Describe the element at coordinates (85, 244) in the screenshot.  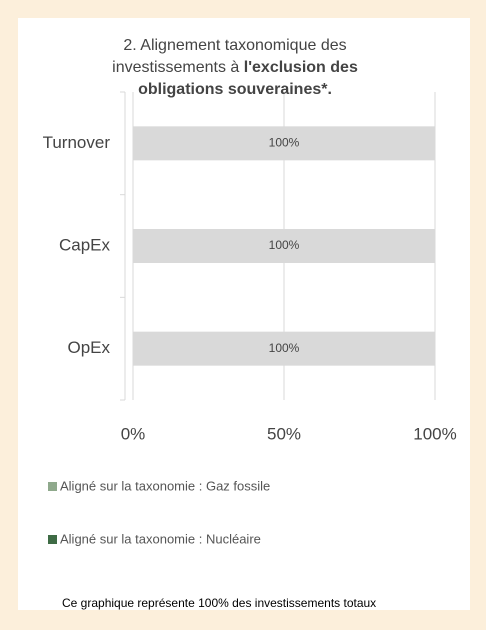
I see `y-tick-label: CapEx` at that location.